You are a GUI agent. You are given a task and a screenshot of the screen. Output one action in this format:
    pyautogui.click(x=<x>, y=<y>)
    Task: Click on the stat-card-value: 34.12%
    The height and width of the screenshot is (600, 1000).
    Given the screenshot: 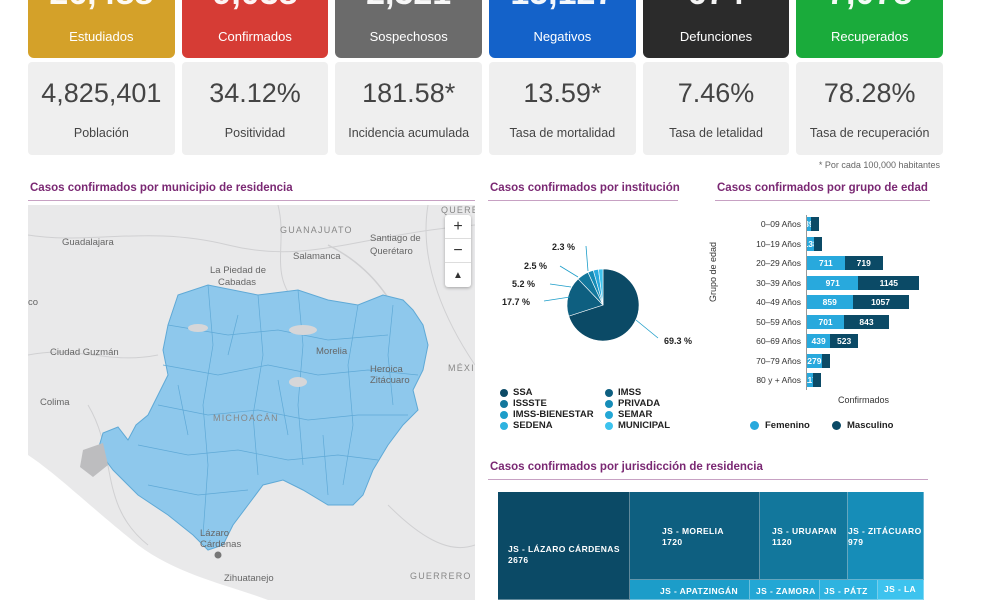 What is the action you would take?
    pyautogui.click(x=255, y=93)
    